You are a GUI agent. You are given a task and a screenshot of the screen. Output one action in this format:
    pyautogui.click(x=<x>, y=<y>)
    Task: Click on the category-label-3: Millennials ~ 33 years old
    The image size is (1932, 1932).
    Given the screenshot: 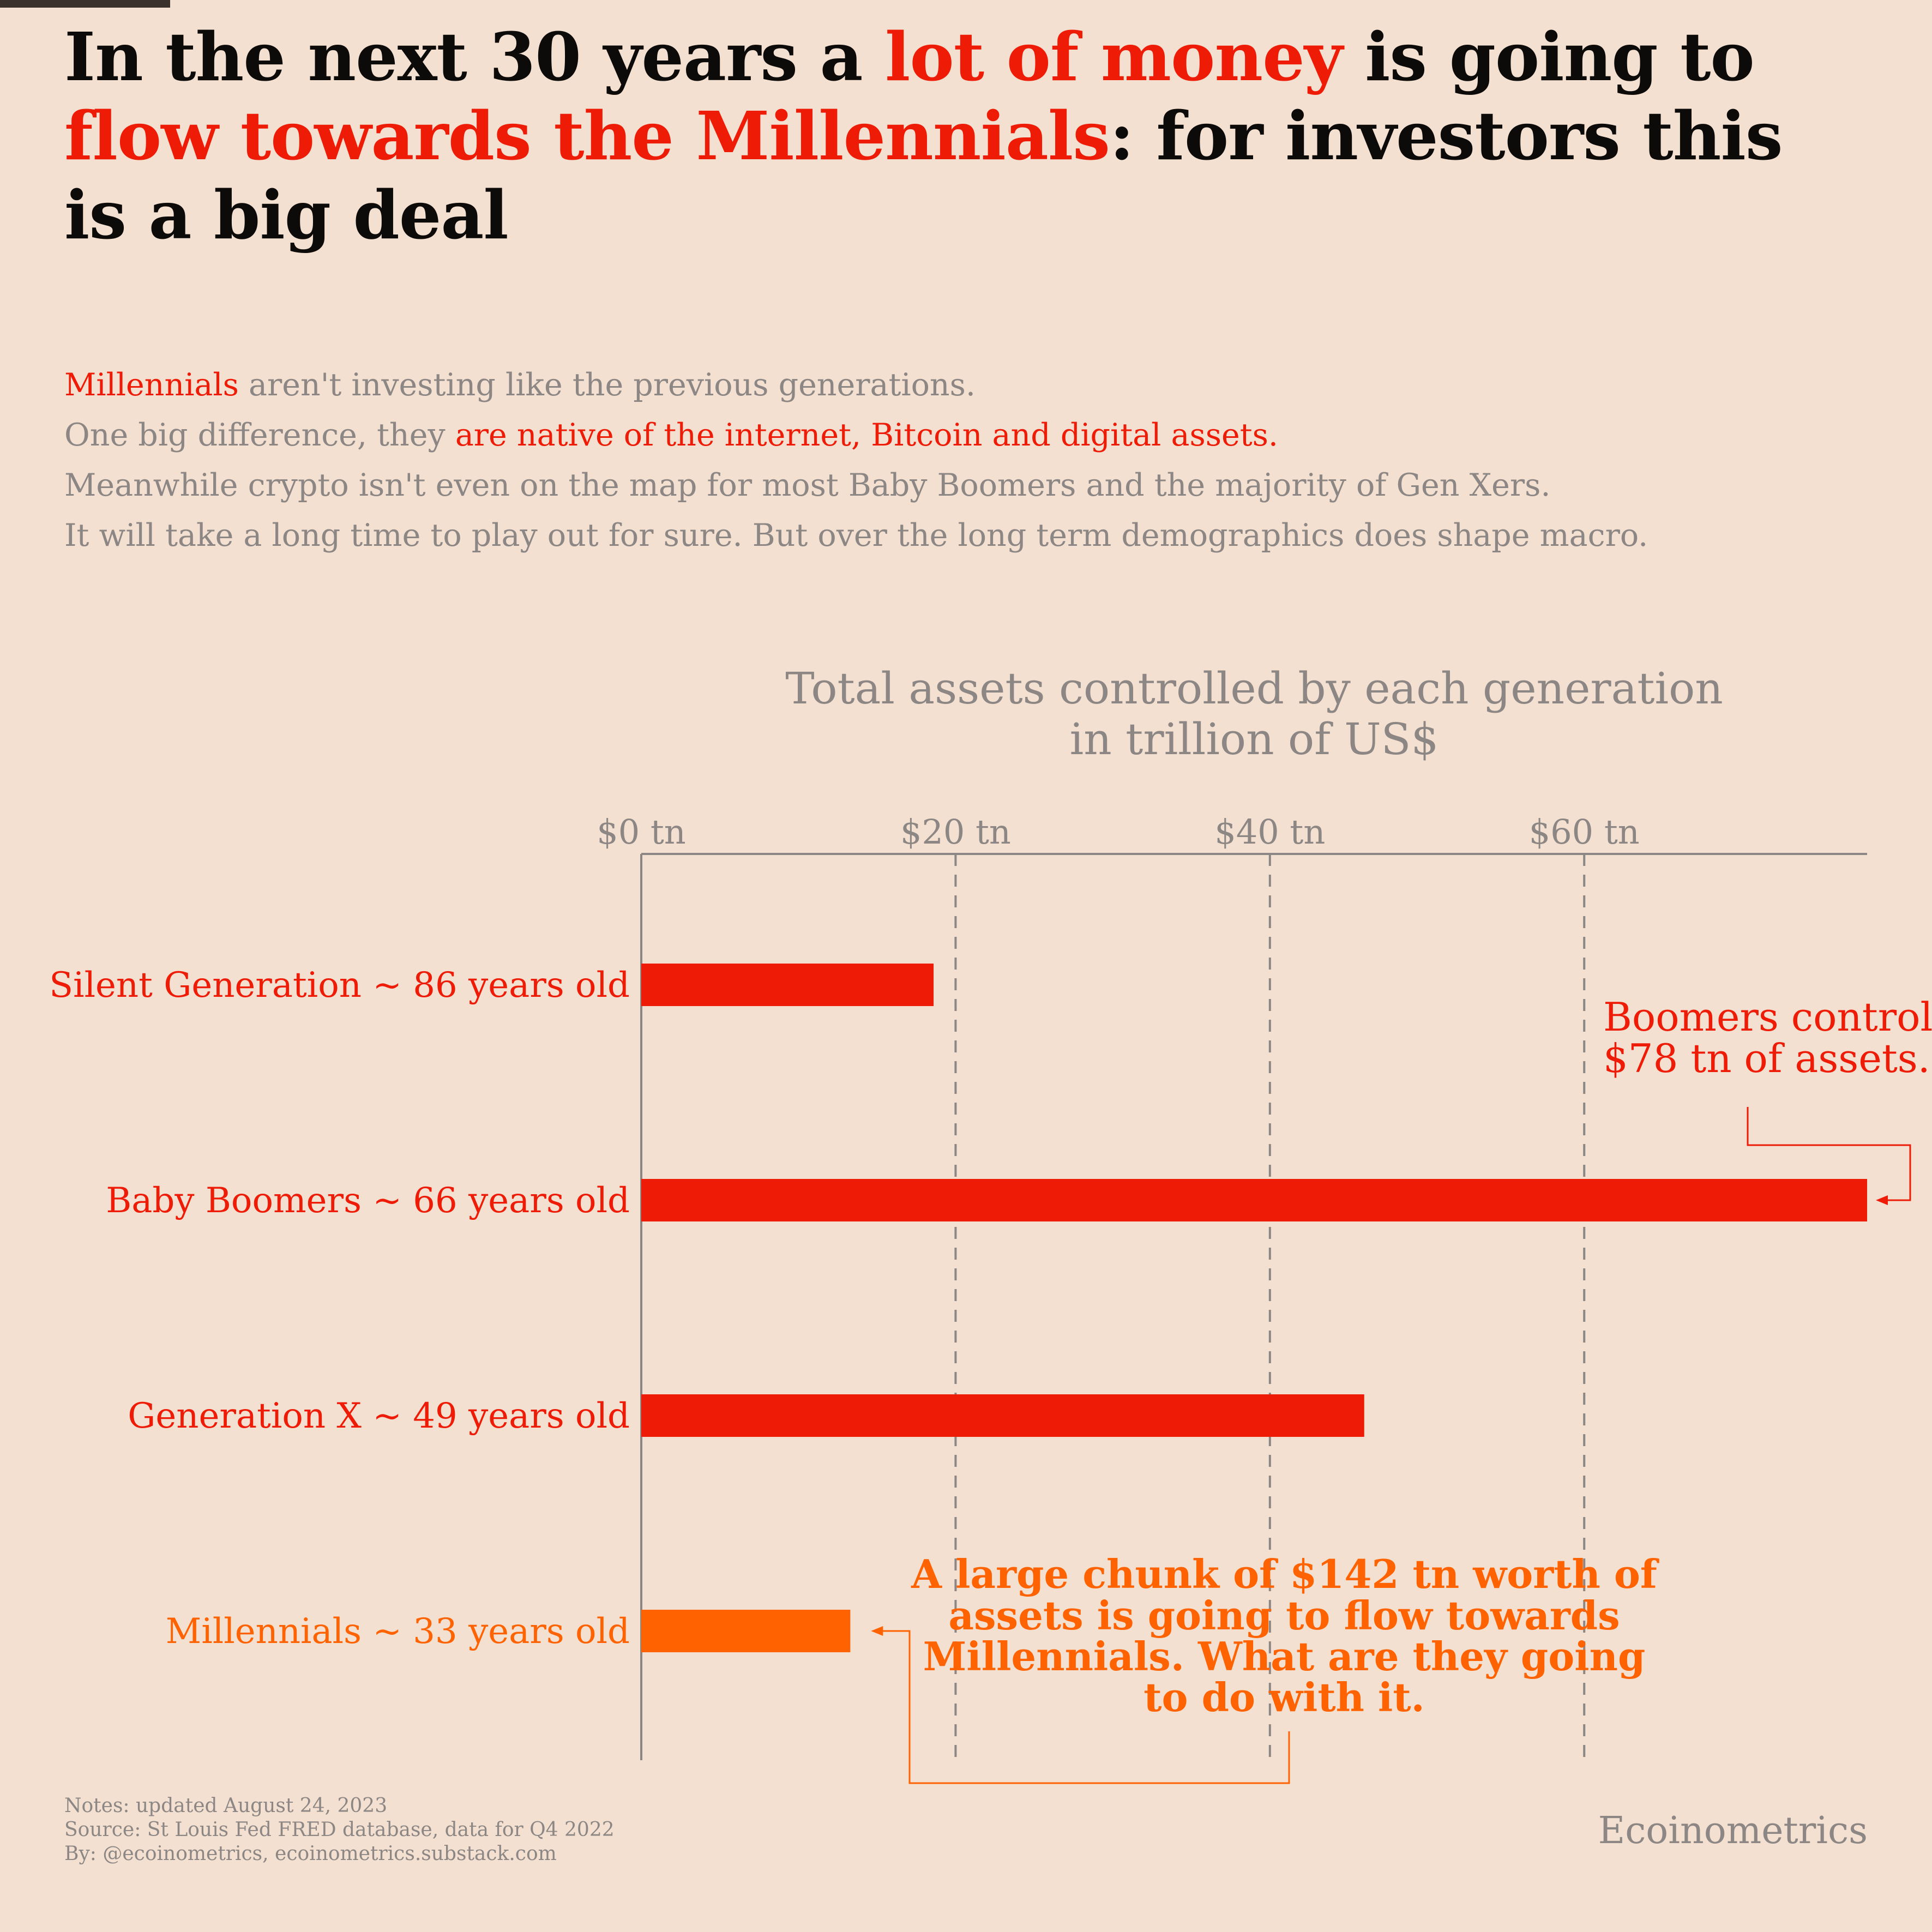 What is the action you would take?
    pyautogui.click(x=398, y=1631)
    